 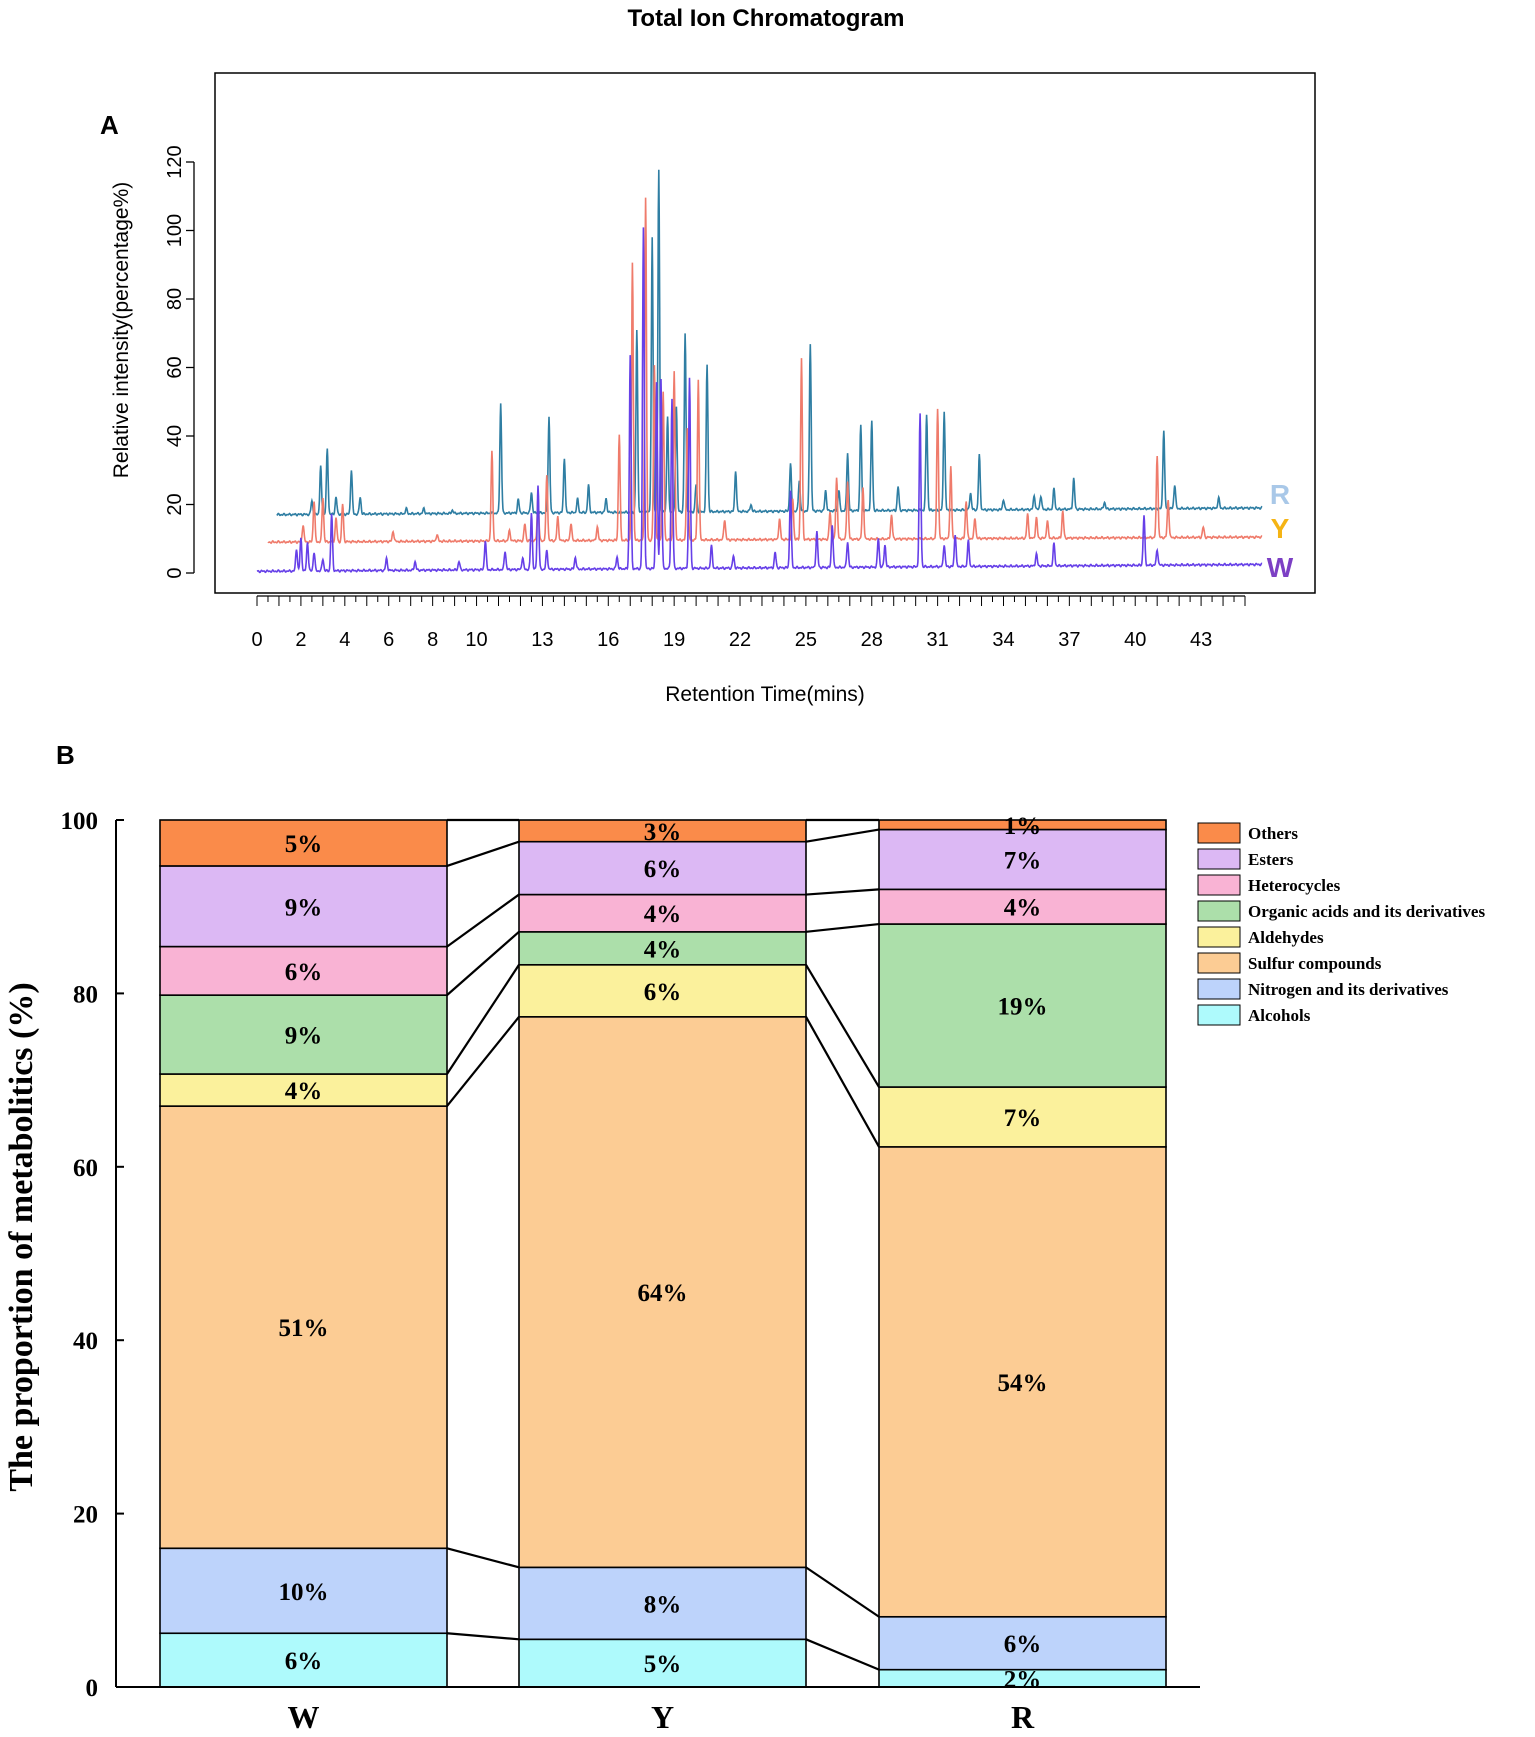 I want to click on label-y-sulfur-compounds: 64%, so click(x=663, y=1293).